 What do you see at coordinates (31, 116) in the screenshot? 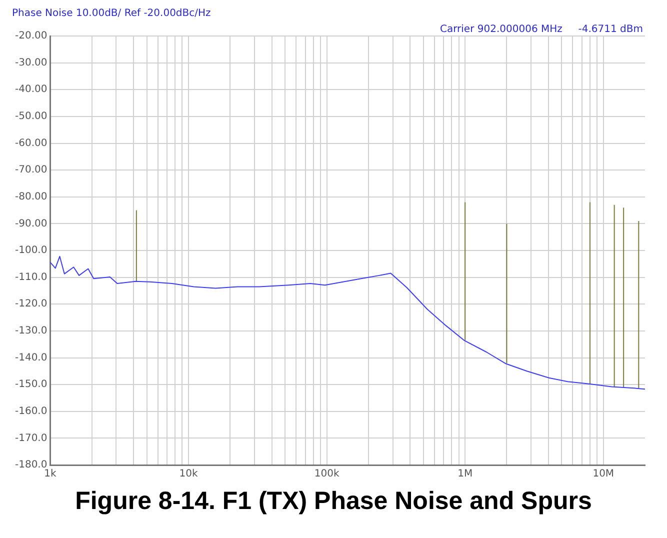
I see `y-tick-label: -50.00` at bounding box center [31, 116].